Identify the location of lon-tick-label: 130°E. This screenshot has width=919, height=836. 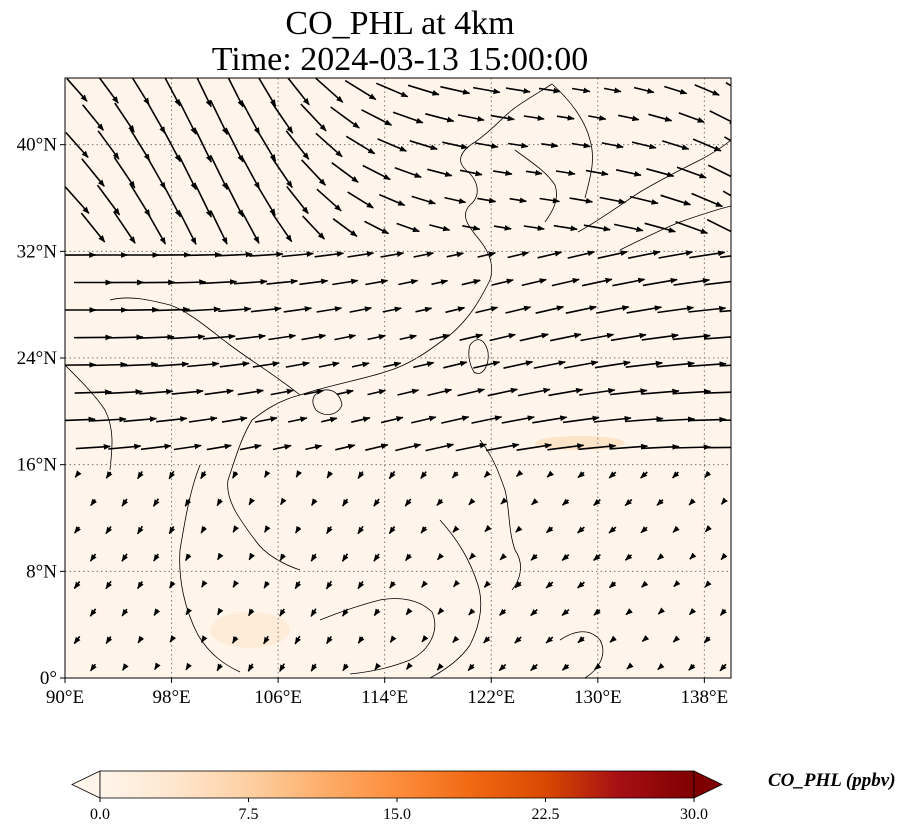
(598, 697).